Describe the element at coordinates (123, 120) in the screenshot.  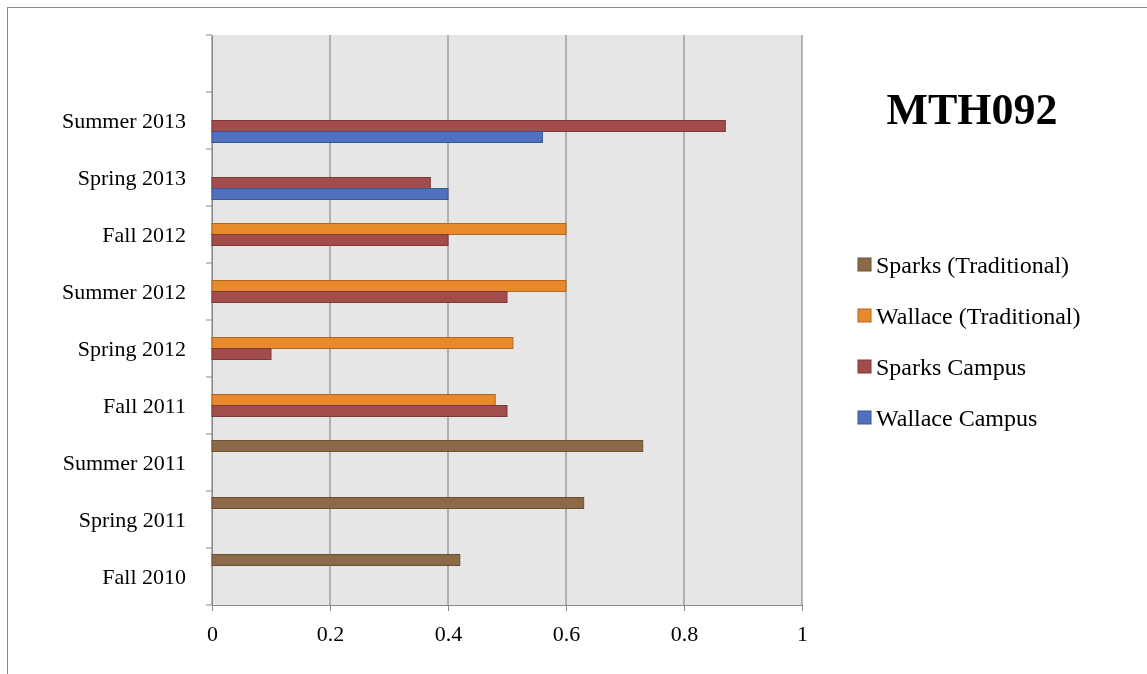
I see `y-tick-label: Summer 2013` at that location.